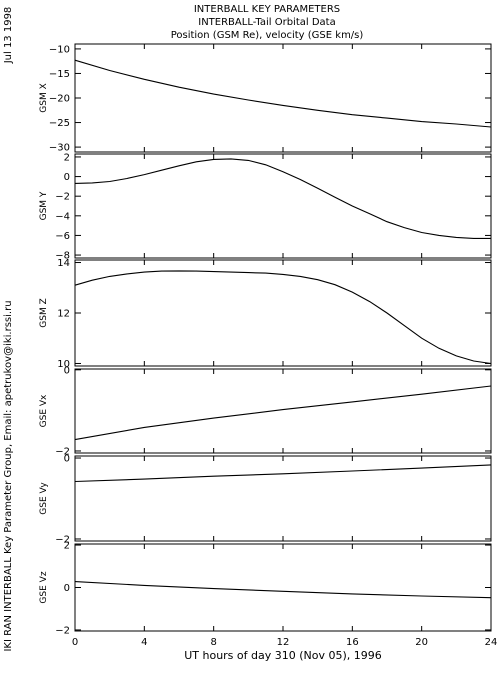 This screenshot has width=504, height=684. I want to click on panel-gse-vx: 0 −2 GSE Vx, so click(265, 411).